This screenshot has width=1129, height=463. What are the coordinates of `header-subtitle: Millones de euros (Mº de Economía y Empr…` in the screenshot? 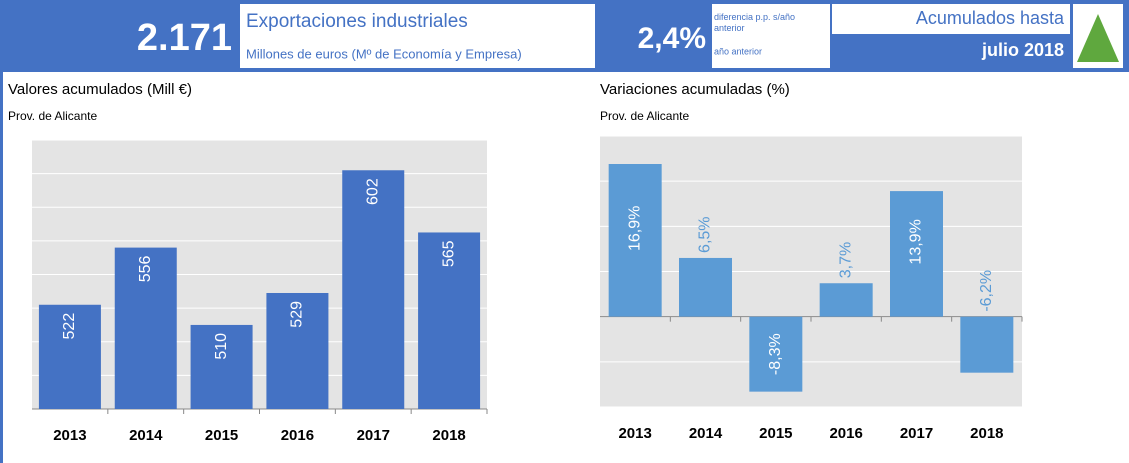 It's located at (384, 53).